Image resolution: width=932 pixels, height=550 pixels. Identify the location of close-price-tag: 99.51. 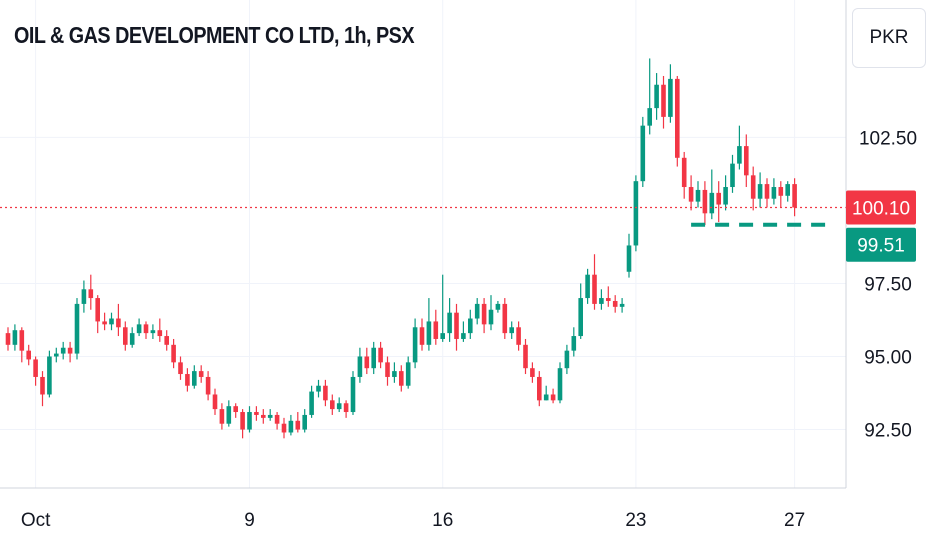
(881, 244).